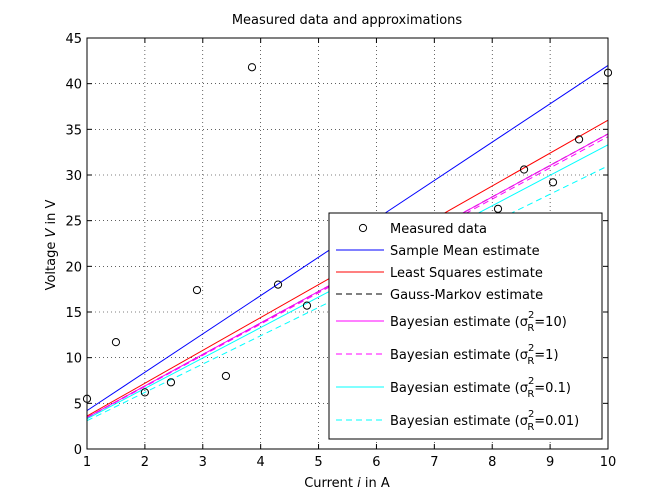 The image size is (672, 504). I want to click on x-tick-label: 2, so click(145, 462).